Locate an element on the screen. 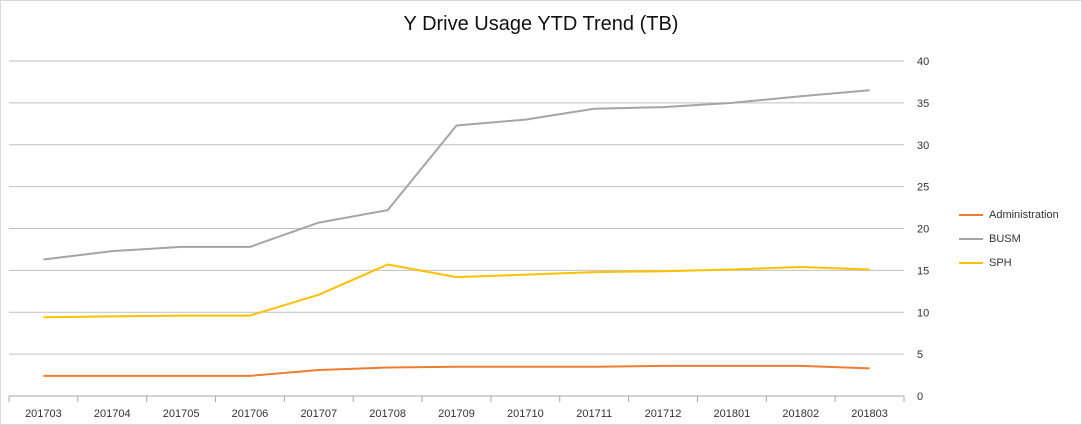 This screenshot has height=425, width=1082. y-tick-label: 30 is located at coordinates (923, 146).